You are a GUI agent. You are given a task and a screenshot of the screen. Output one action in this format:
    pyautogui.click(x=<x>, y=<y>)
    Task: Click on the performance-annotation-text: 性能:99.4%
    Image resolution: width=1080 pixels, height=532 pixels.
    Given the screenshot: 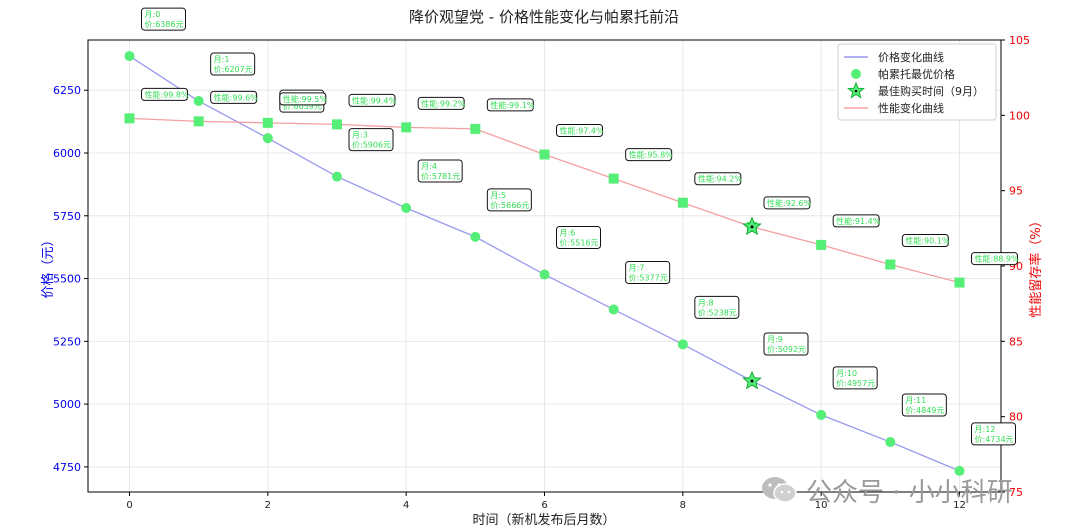 What is the action you would take?
    pyautogui.click(x=374, y=100)
    